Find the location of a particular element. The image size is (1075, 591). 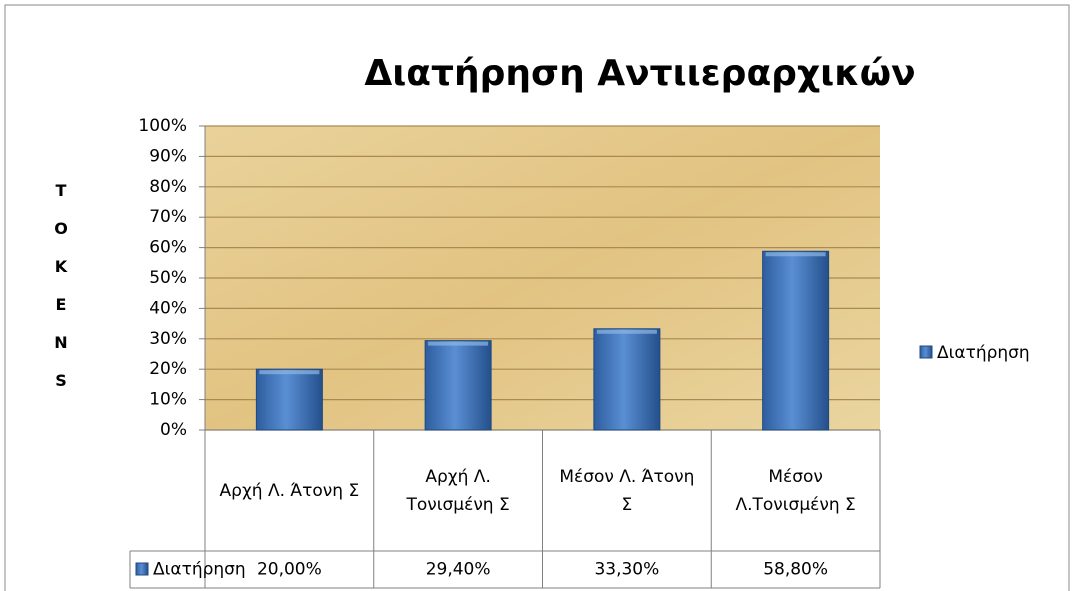

y-tick-label: 0% is located at coordinates (173, 430).